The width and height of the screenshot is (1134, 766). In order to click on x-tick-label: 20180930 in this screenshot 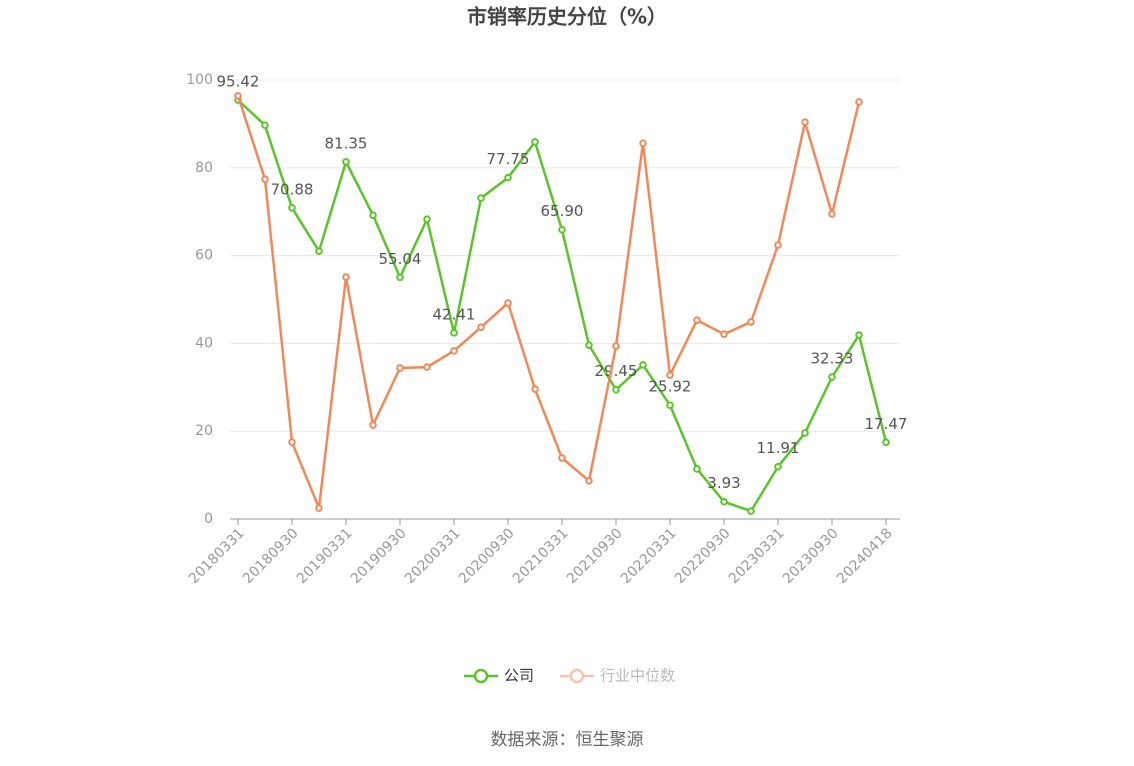, I will do `click(271, 556)`.